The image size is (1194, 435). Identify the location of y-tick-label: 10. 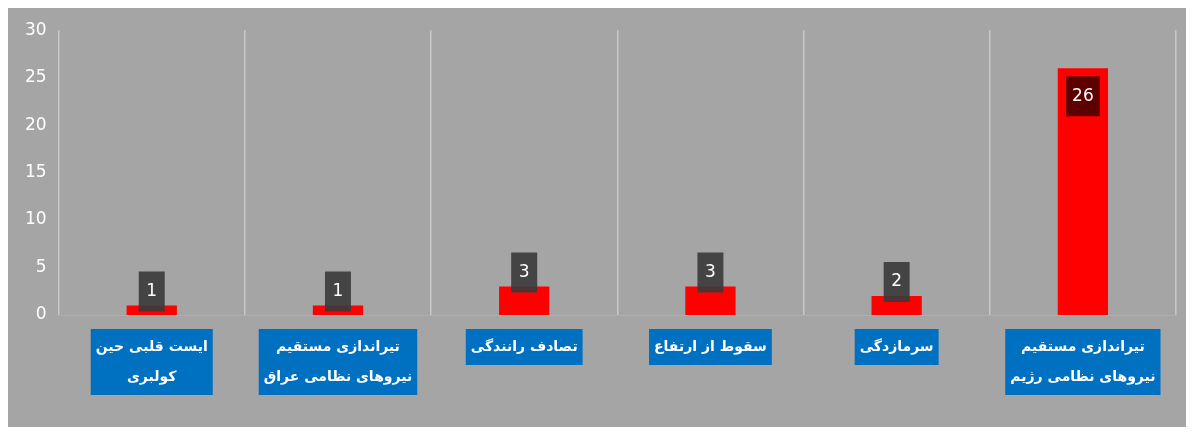
(35, 218).